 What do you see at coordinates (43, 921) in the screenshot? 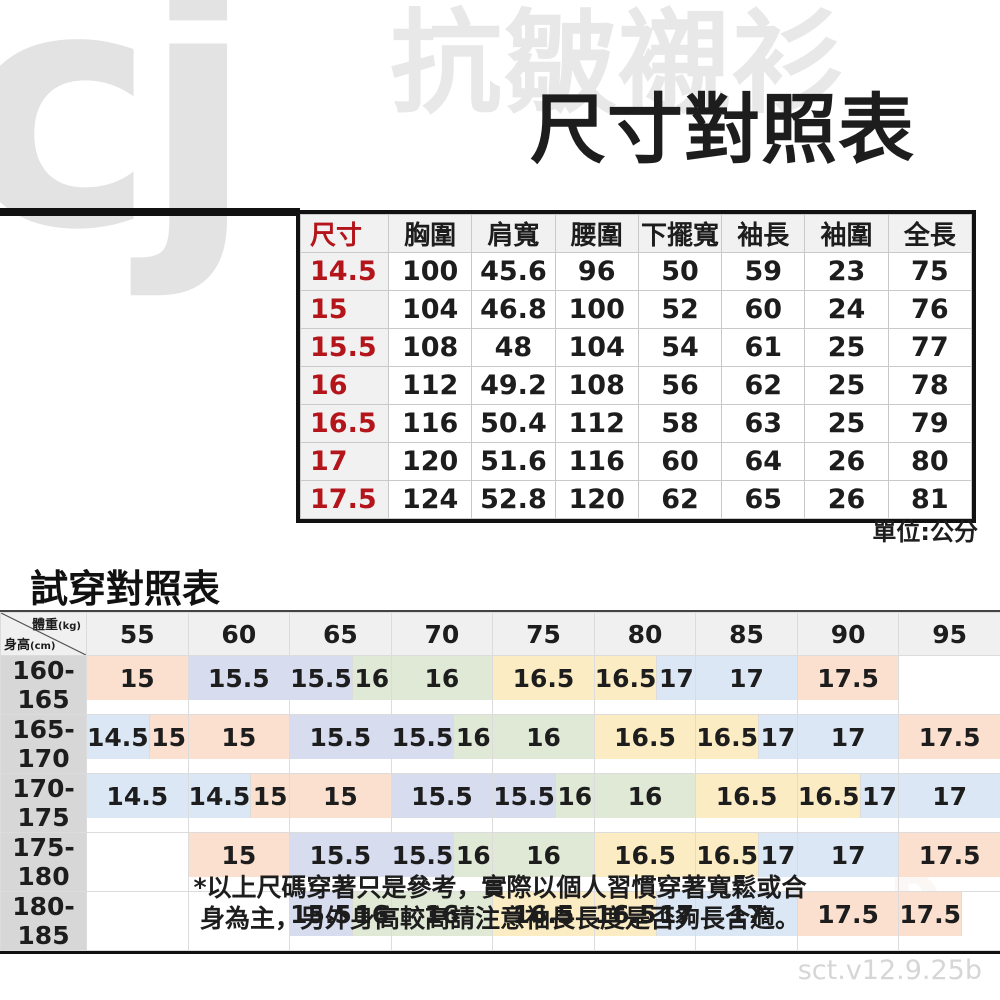
I see `height-row-header: 180-185` at bounding box center [43, 921].